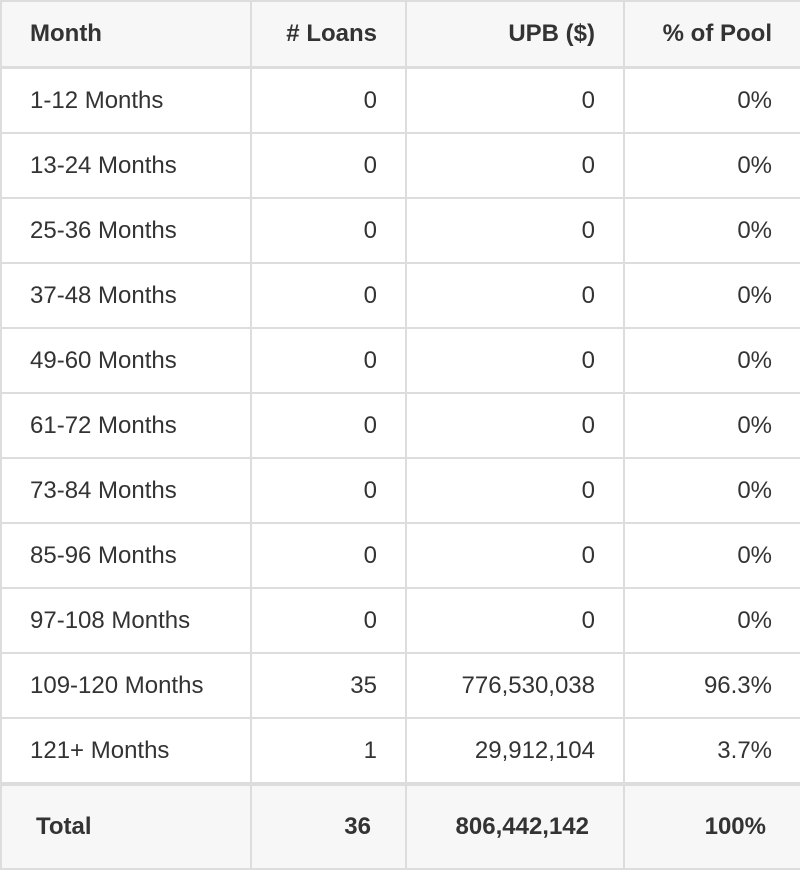 The image size is (800, 894). I want to click on table-row: 1-12 Months 0 0 0%, so click(400, 100).